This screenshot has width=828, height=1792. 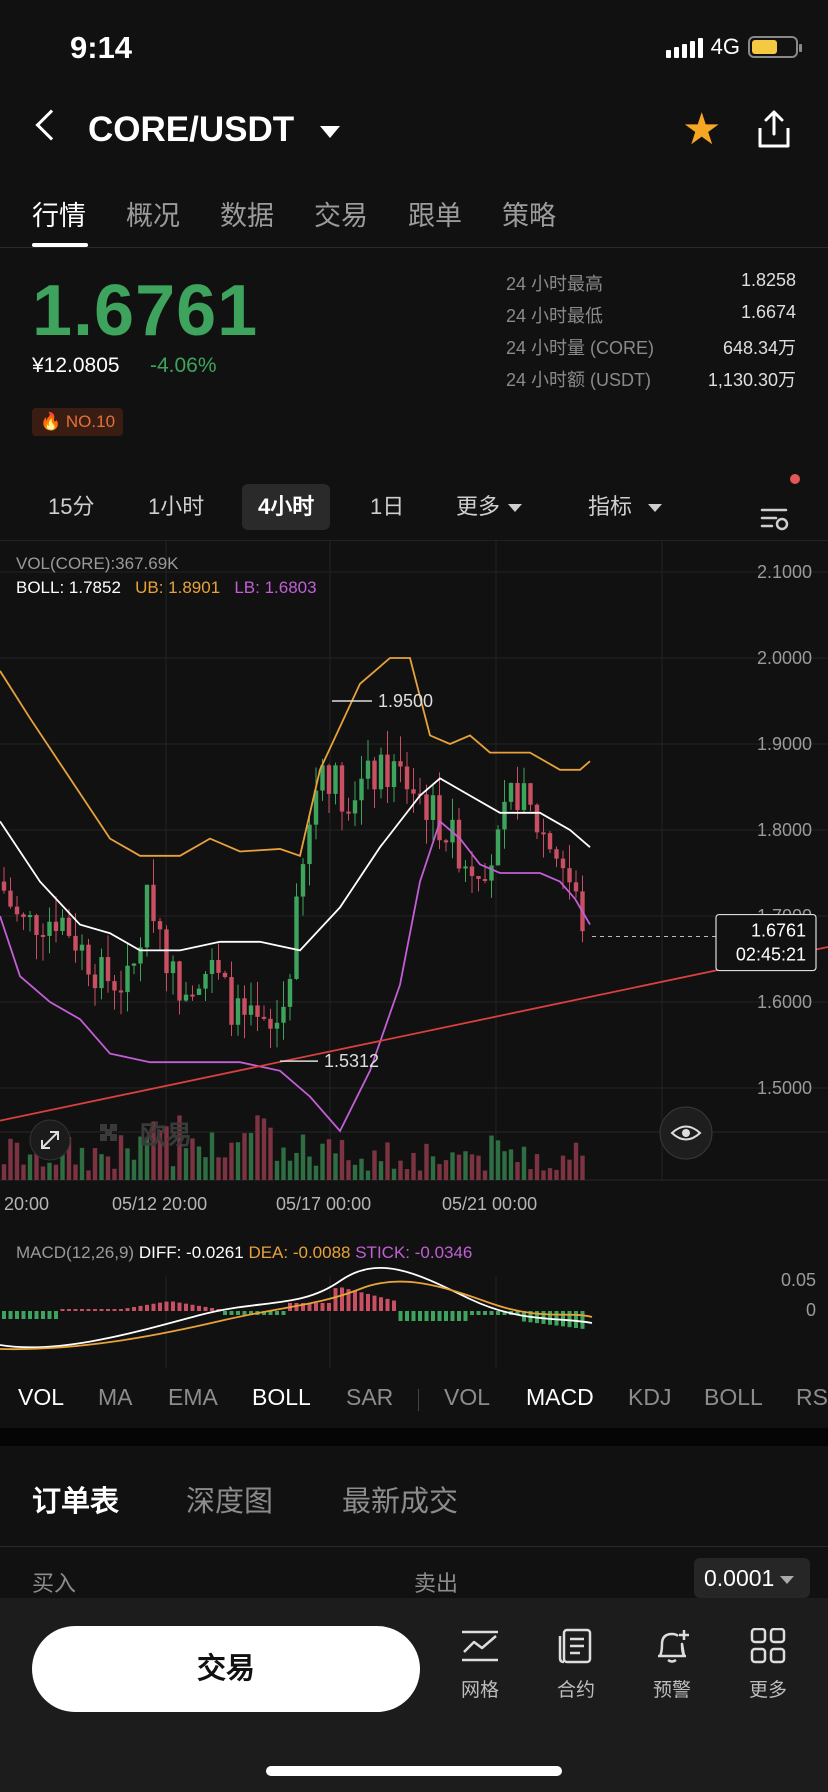 What do you see at coordinates (775, 519) in the screenshot?
I see `chart-settings-icon` at bounding box center [775, 519].